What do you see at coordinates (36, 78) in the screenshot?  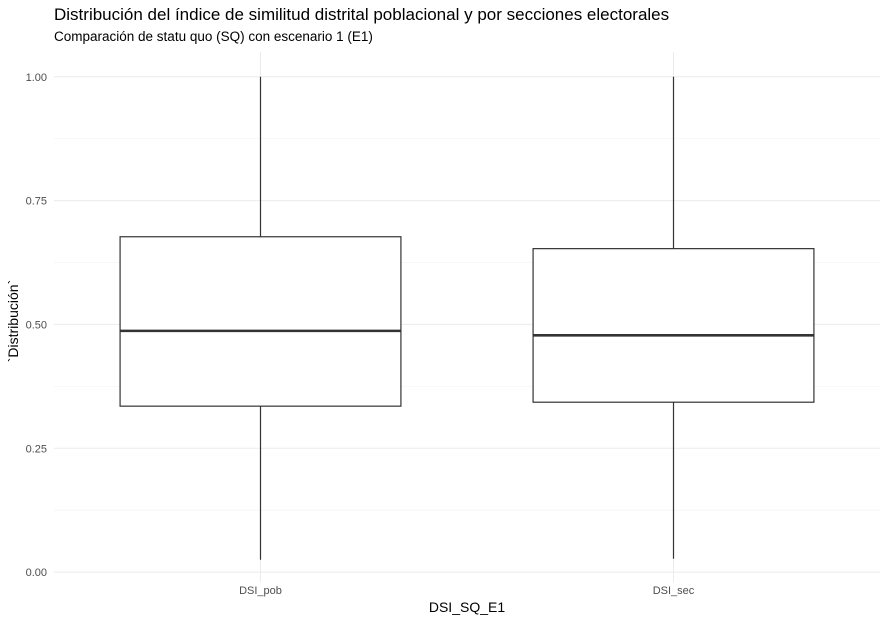 I see `y-tick-label: 1.00` at bounding box center [36, 78].